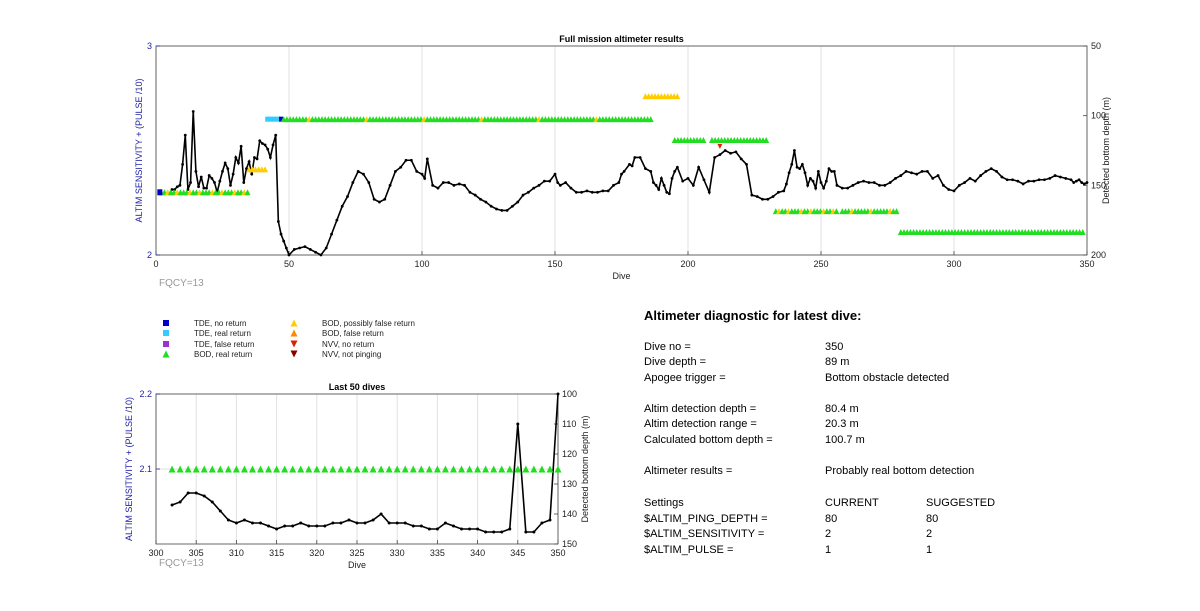 Image resolution: width=1200 pixels, height=611 pixels. Describe the element at coordinates (700, 424) in the screenshot. I see `altim-range-label: Altim detection range =` at that location.